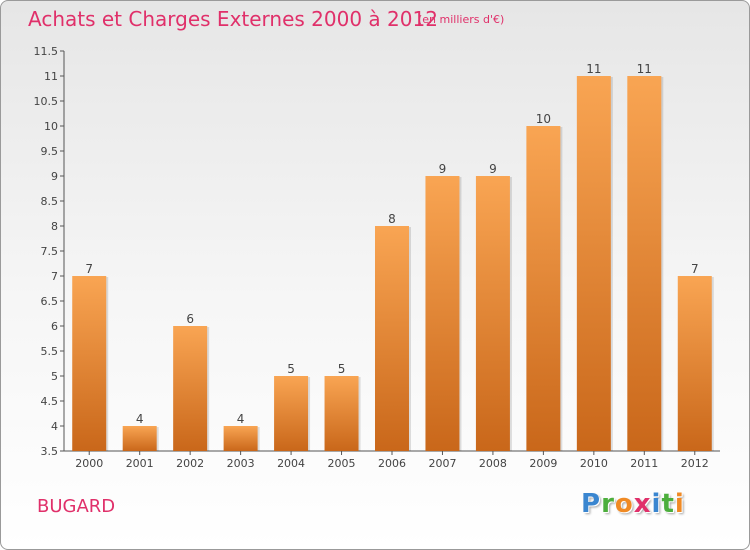 This screenshot has width=750, height=550. What do you see at coordinates (46, 101) in the screenshot?
I see `y-tick-label: 10.5` at bounding box center [46, 101].